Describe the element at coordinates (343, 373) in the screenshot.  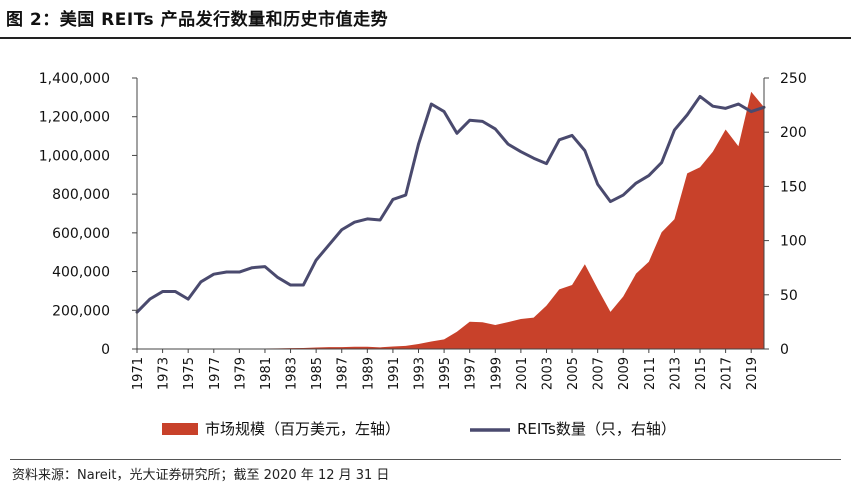
I see `x-tick-label: 1987` at that location.